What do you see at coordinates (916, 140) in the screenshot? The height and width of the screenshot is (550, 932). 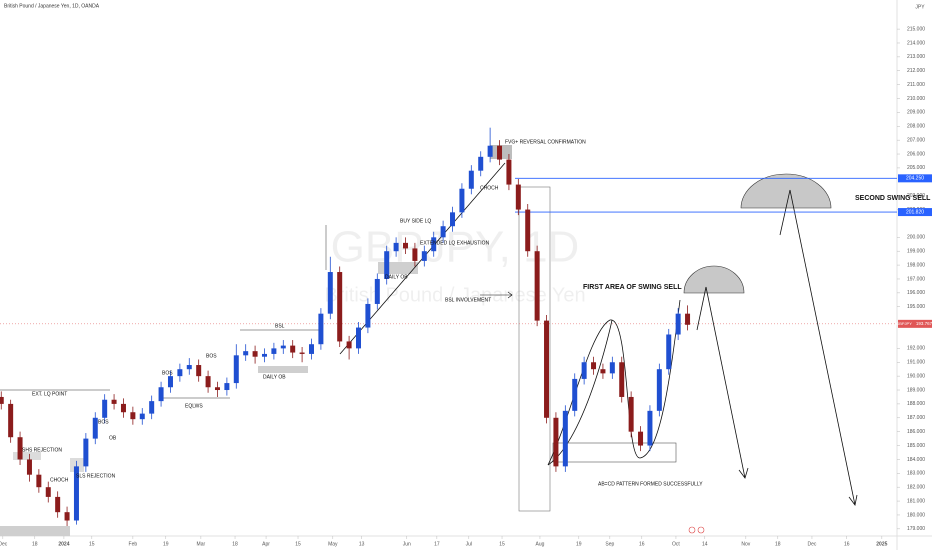 I see `y-tick-label: 207.000` at bounding box center [916, 140].